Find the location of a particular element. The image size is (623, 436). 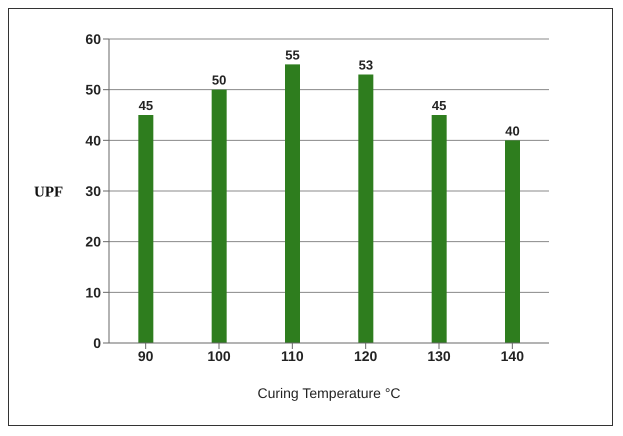

x-tick-label: 110 is located at coordinates (292, 356).